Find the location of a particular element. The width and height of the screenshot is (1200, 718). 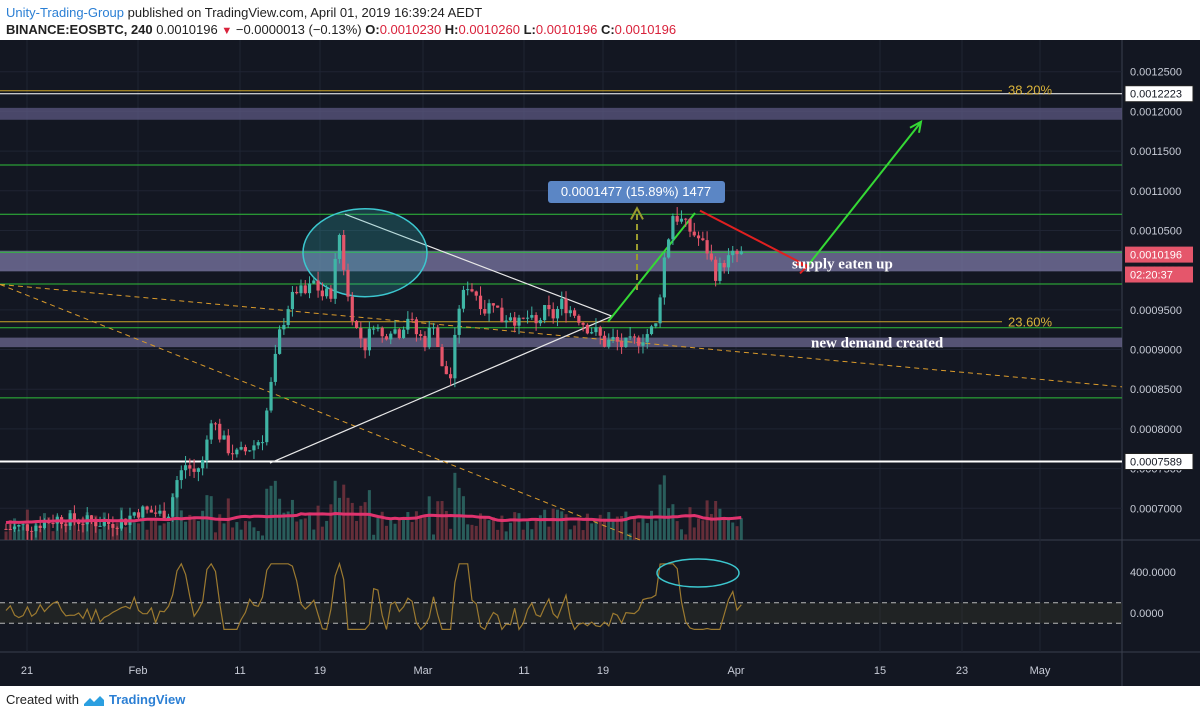

measure-label-bg is located at coordinates (636, 192).